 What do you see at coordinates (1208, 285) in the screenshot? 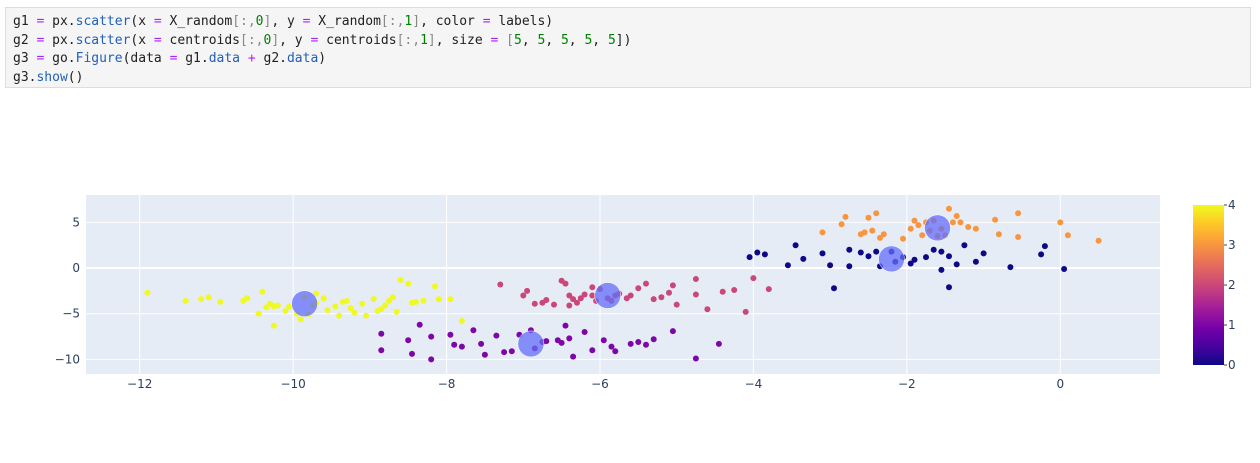
I see `colorbar` at bounding box center [1208, 285].